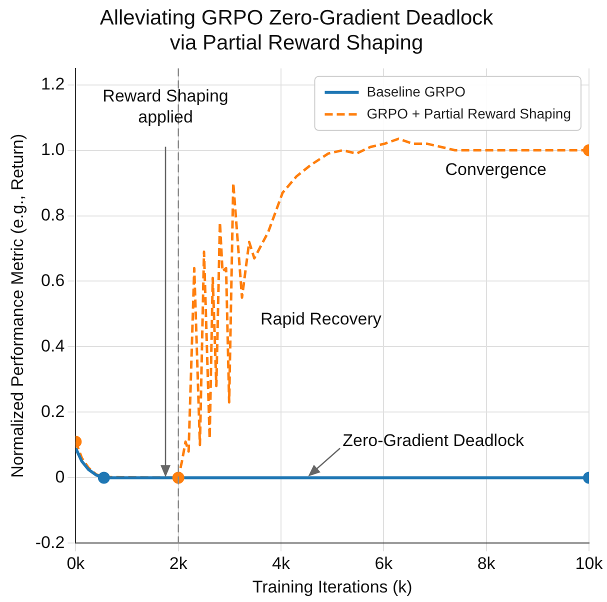 This screenshot has height=602, width=607. What do you see at coordinates (165, 106) in the screenshot?
I see `annotation: Reward Shaping applied` at bounding box center [165, 106].